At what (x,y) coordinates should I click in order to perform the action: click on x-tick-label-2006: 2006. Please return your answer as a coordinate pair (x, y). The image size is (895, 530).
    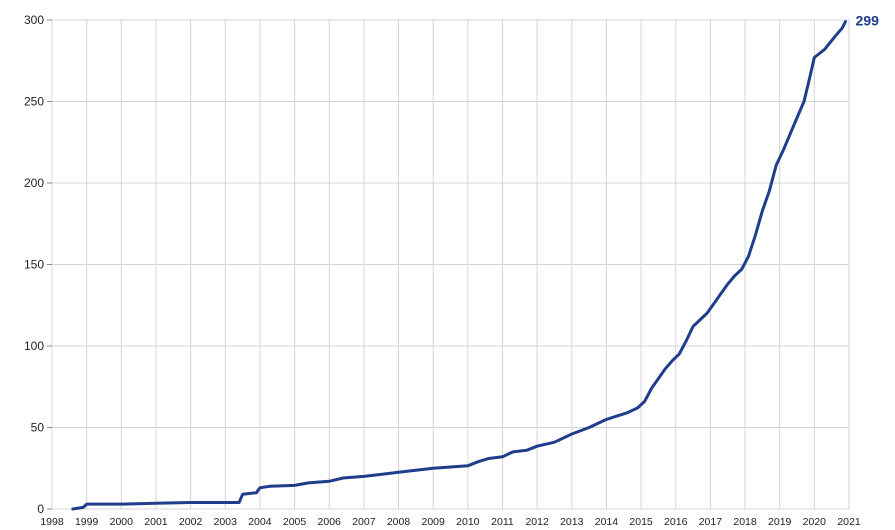
    Looking at the image, I should click on (330, 522).